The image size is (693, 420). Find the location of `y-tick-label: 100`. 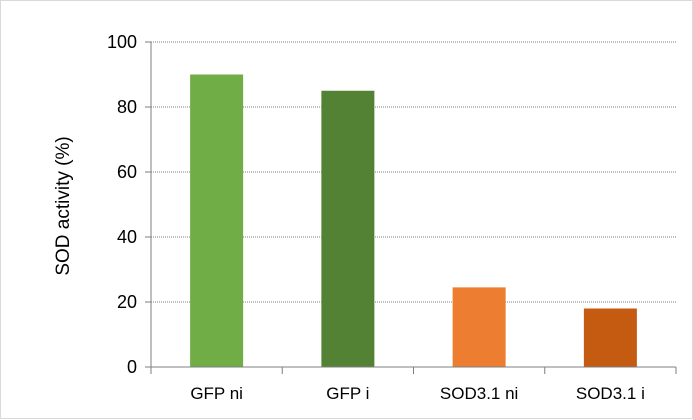

y-tick-label: 100 is located at coordinates (122, 42).